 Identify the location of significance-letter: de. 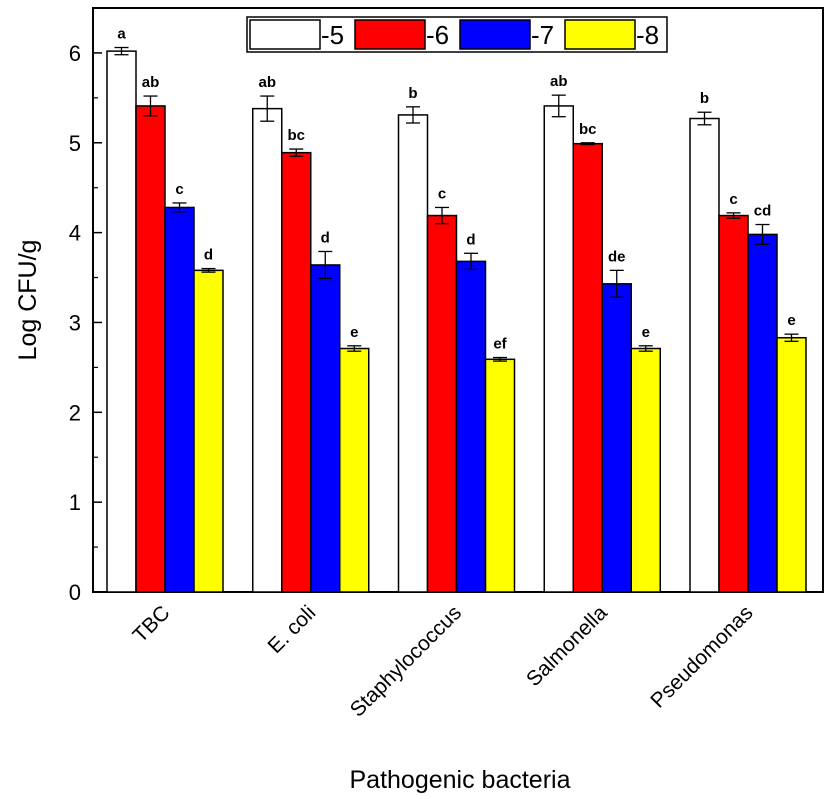
(617, 256).